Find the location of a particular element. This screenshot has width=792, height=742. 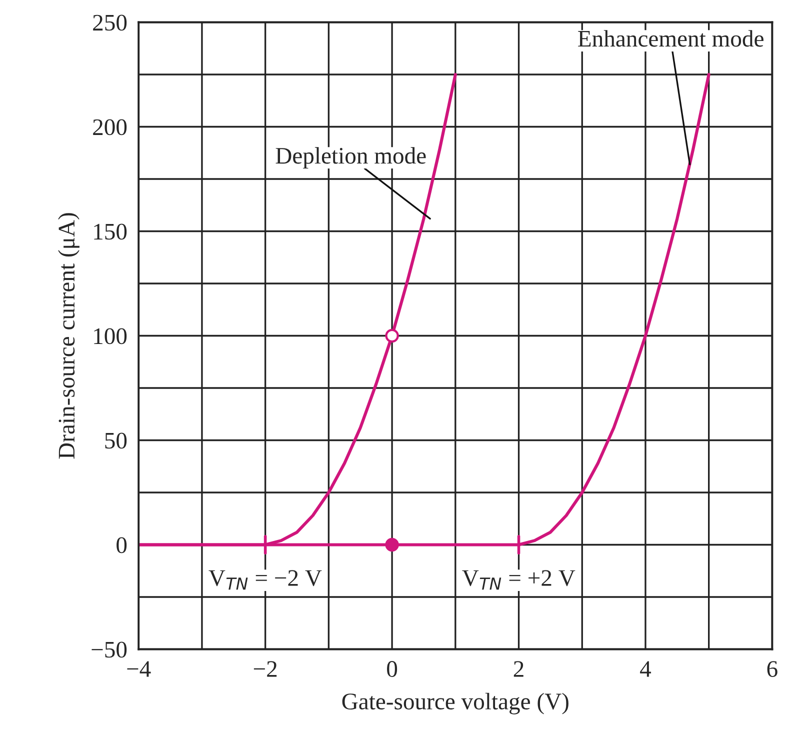

y-tick-label: −50 is located at coordinates (109, 650).